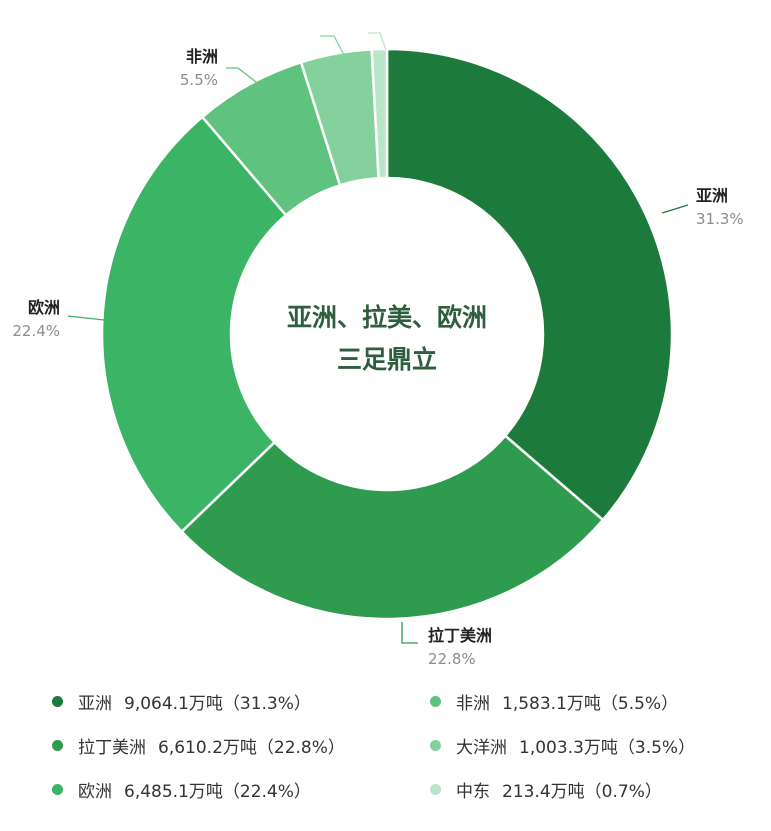 The height and width of the screenshot is (831, 771). What do you see at coordinates (590, 703) in the screenshot?
I see `legend-value: 1,583.1万吨（5.5%）` at bounding box center [590, 703].